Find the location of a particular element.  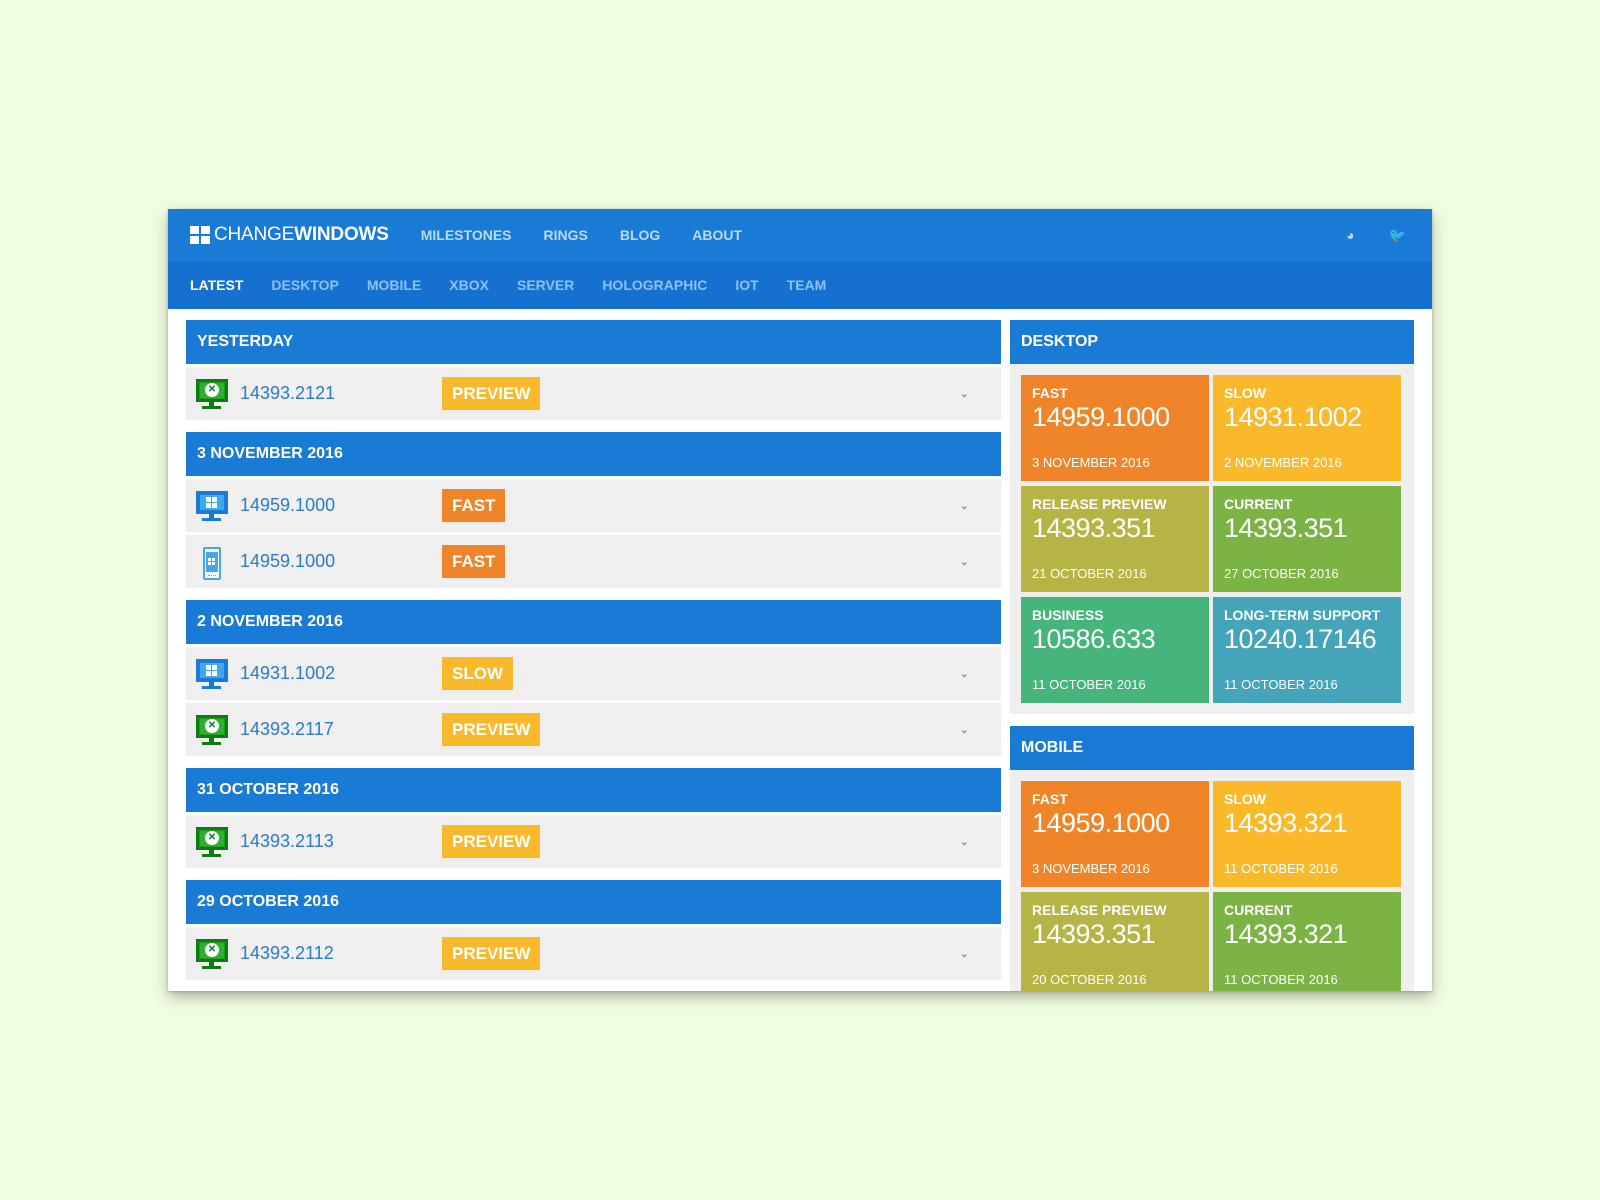

tab-mobile: MOBILE is located at coordinates (394, 285).